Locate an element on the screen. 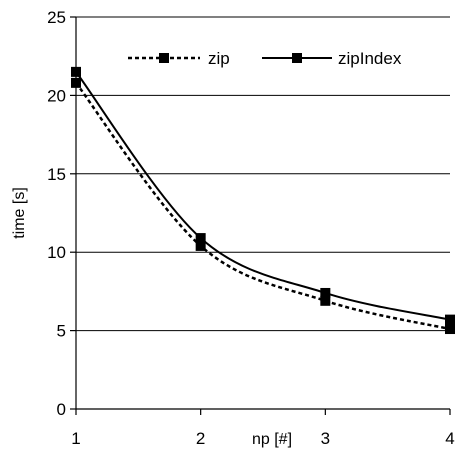 The image size is (458, 452). legend-label-zipindex: zipIndex is located at coordinates (370, 58).